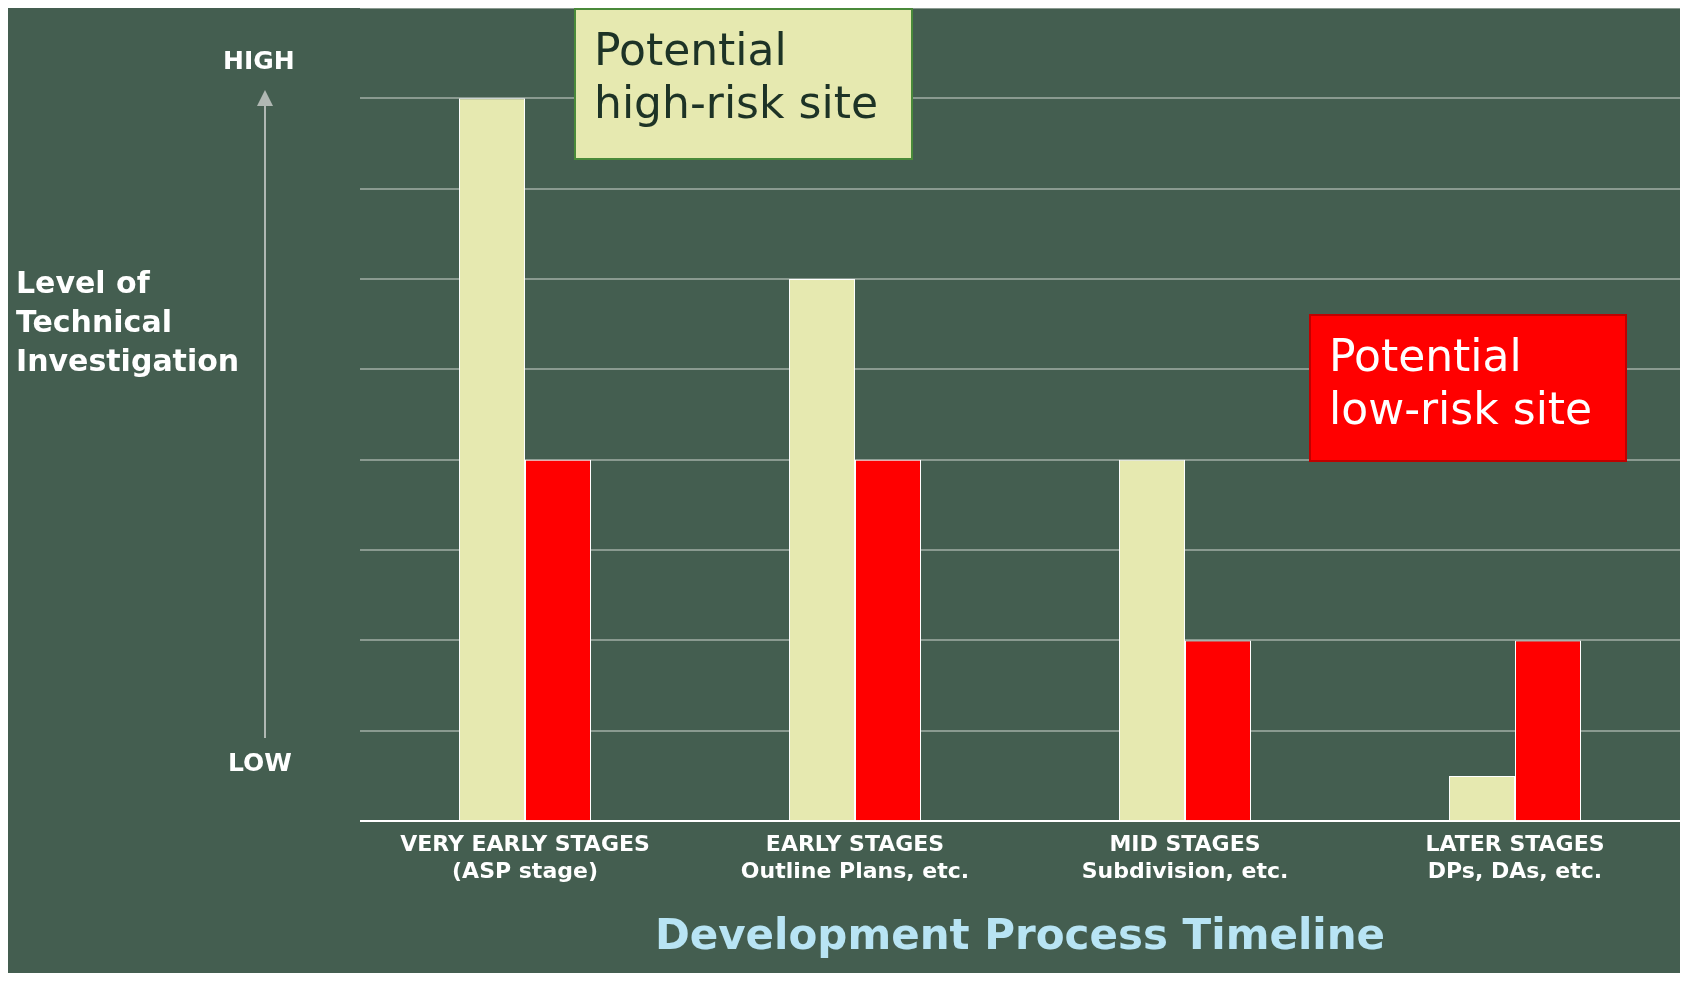 This screenshot has width=1688, height=981. I want to click on x-tick-label: VERY EARLY STAGES (ASP stage), so click(525, 857).